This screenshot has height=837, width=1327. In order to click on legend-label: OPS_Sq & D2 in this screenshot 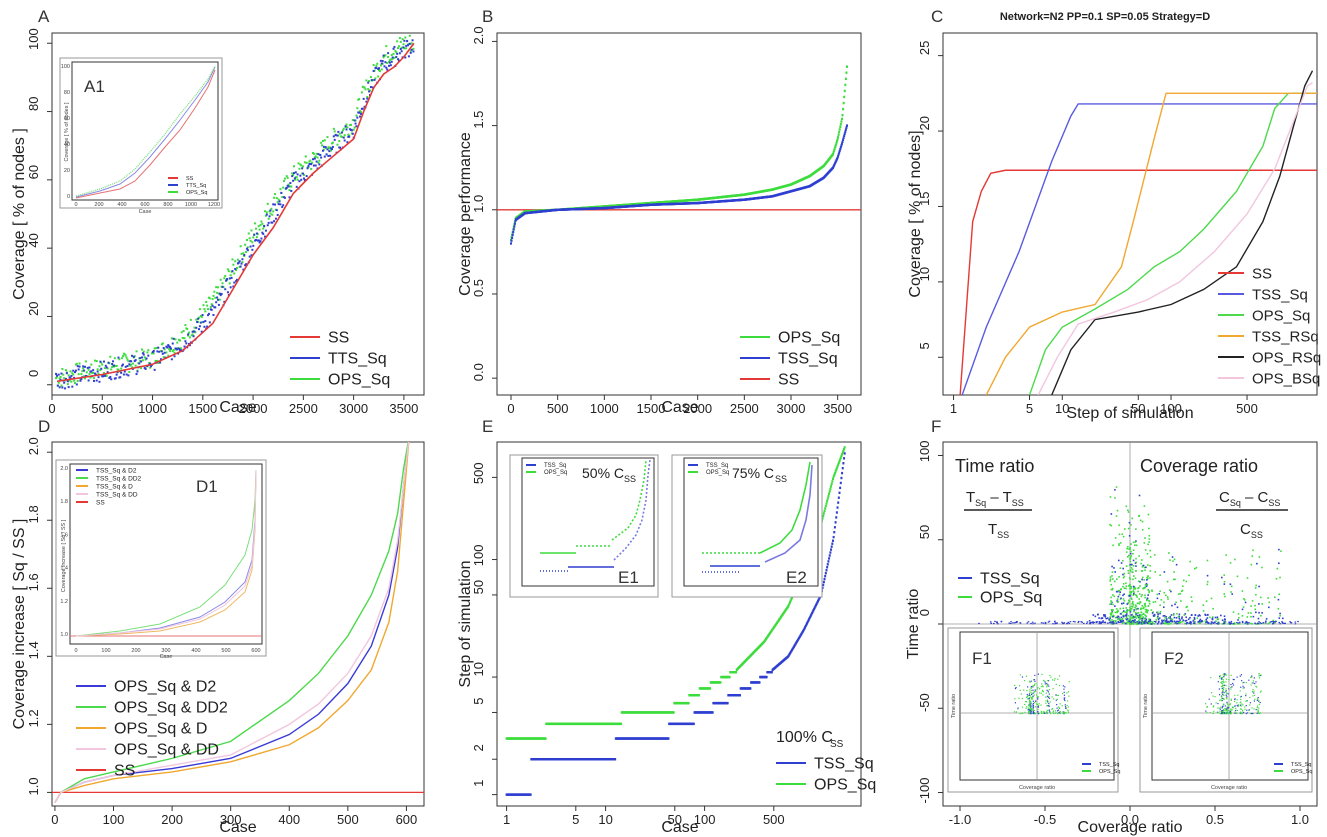, I will do `click(165, 687)`.